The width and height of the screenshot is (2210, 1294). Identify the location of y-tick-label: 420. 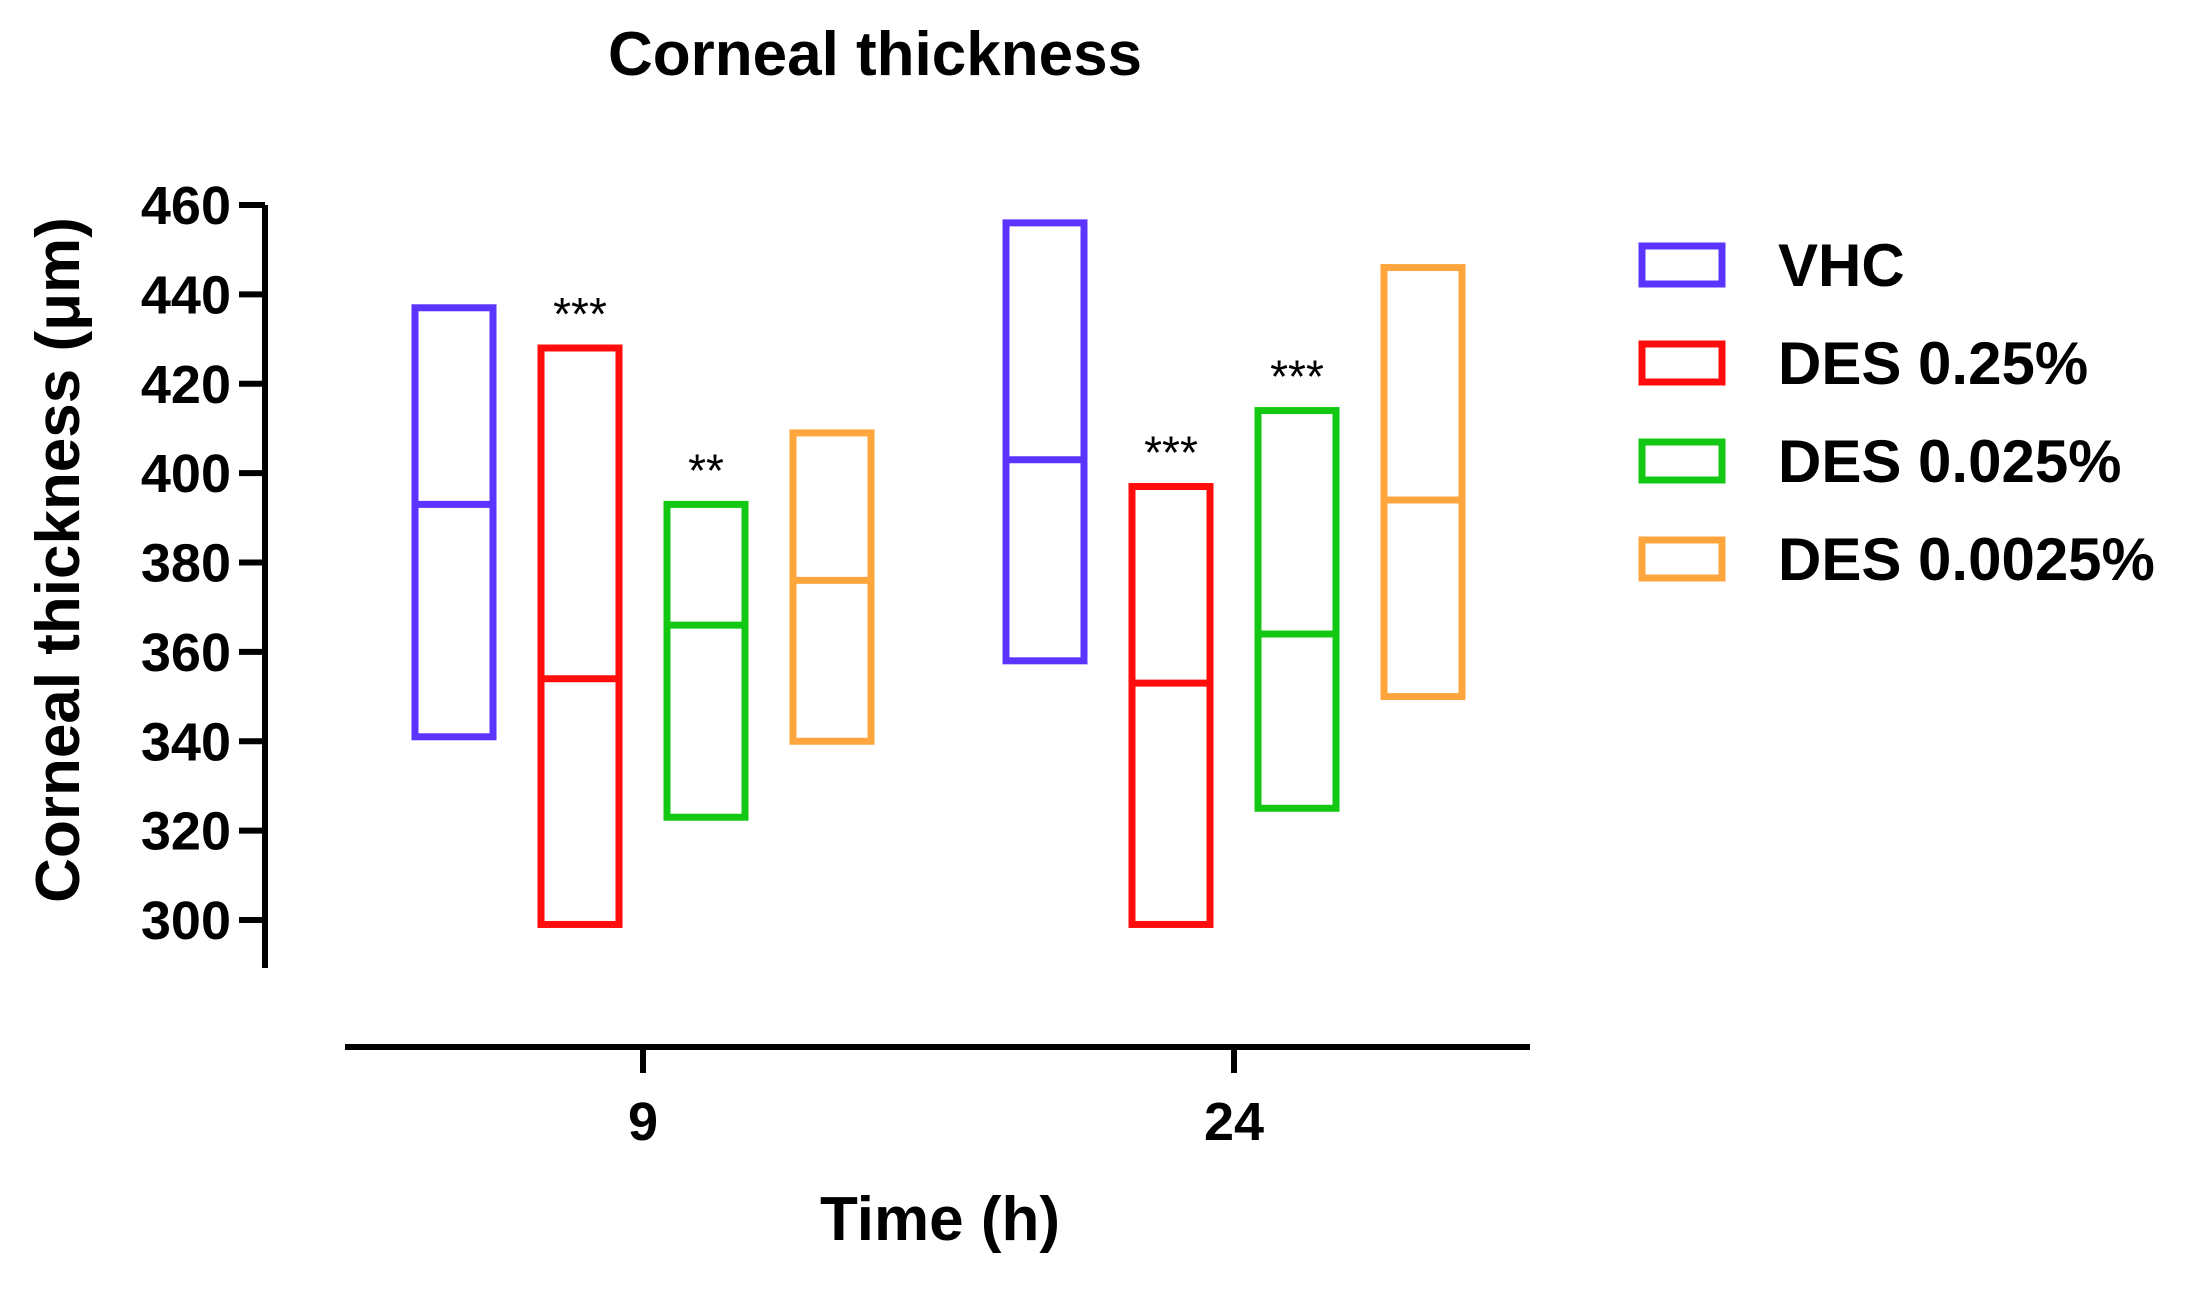
(186, 385).